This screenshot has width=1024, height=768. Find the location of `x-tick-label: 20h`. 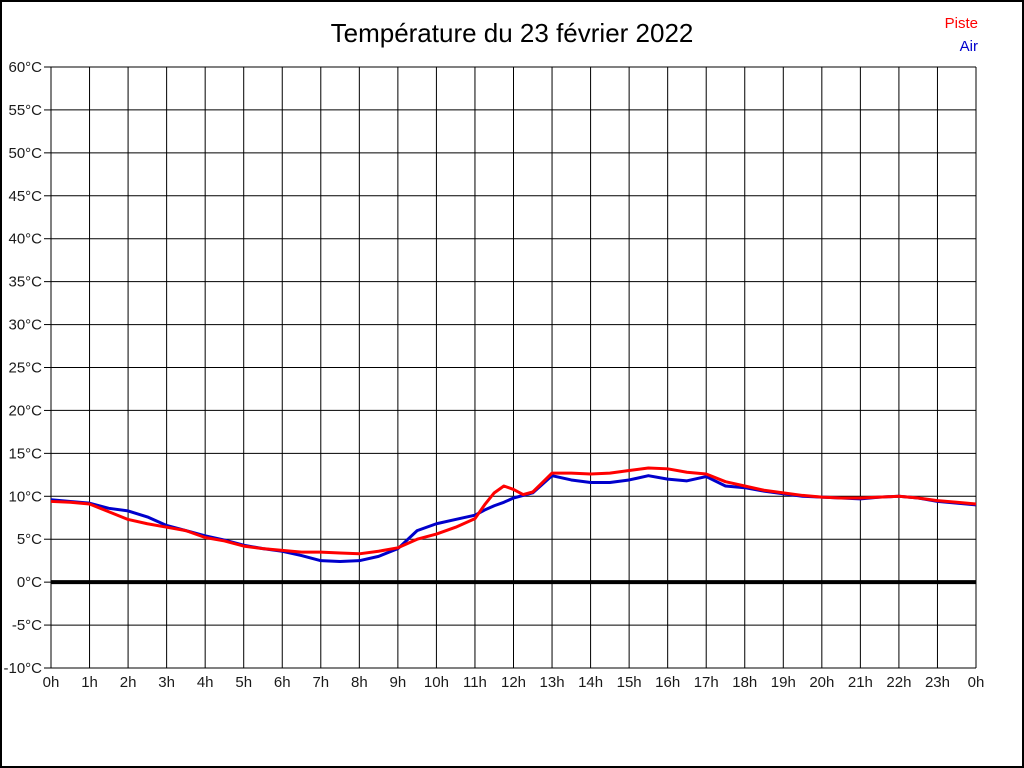

x-tick-label: 20h is located at coordinates (821, 682).